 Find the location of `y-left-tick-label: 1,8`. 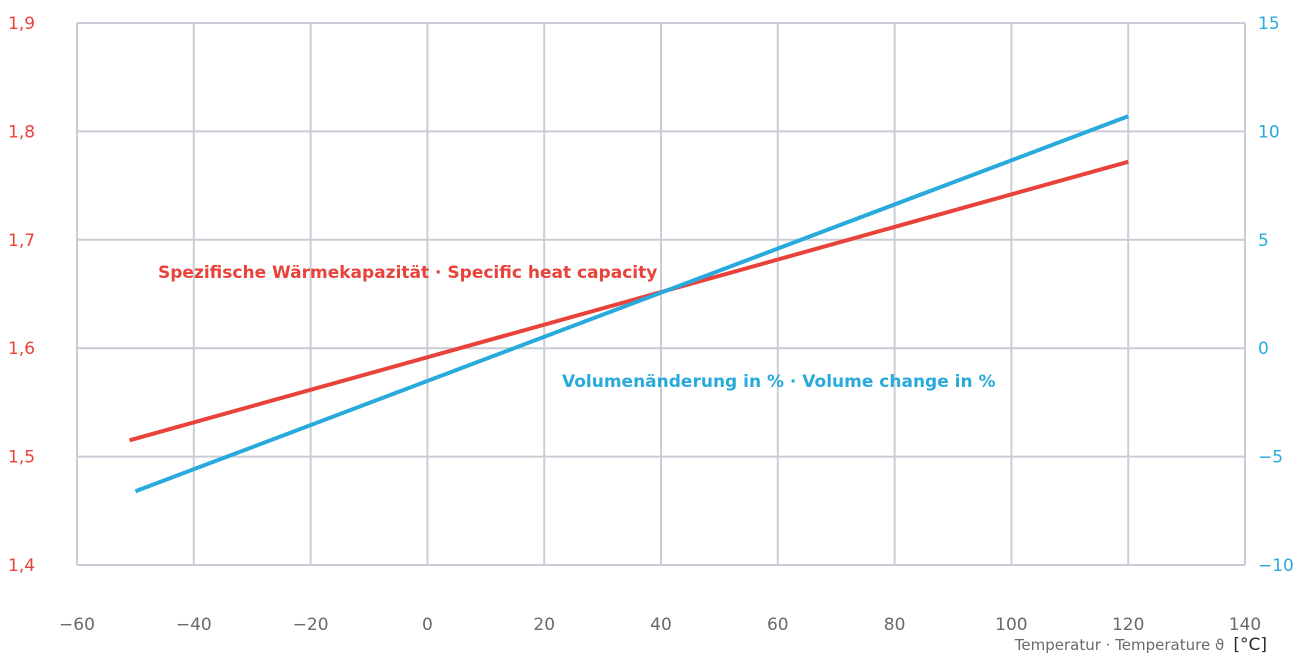

y-left-tick-label: 1,8 is located at coordinates (21, 132).